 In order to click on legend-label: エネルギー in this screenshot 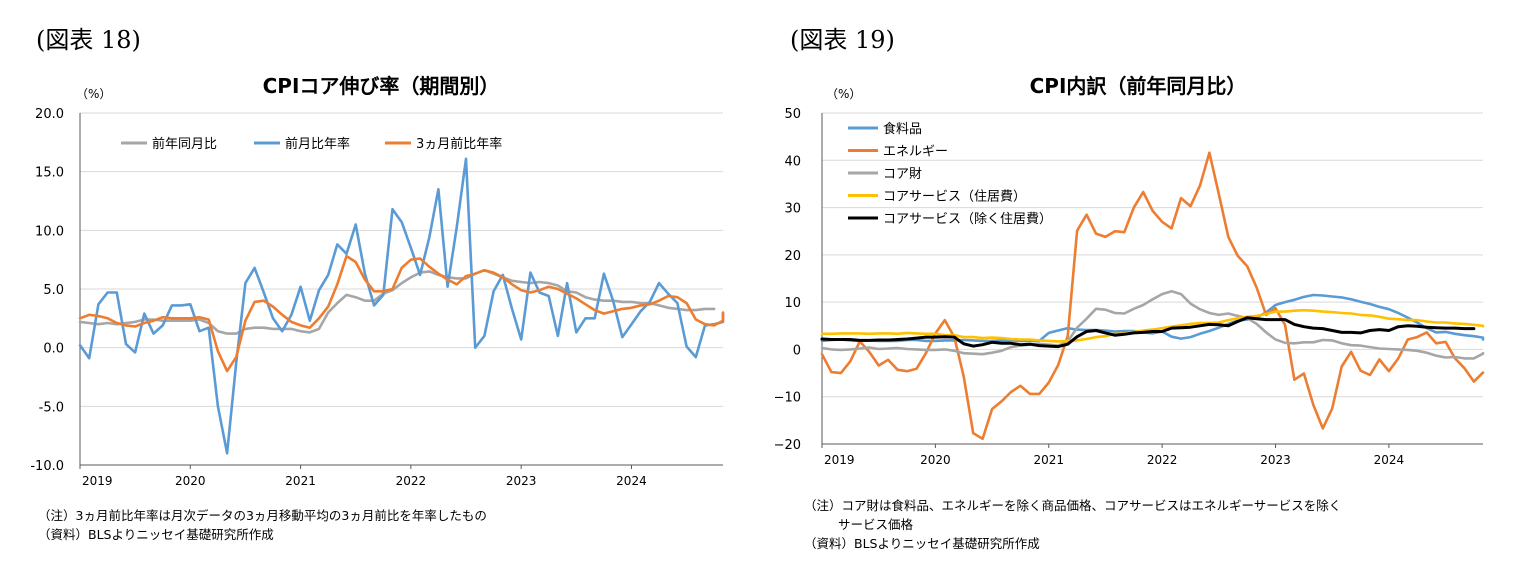, I will do `click(915, 152)`.